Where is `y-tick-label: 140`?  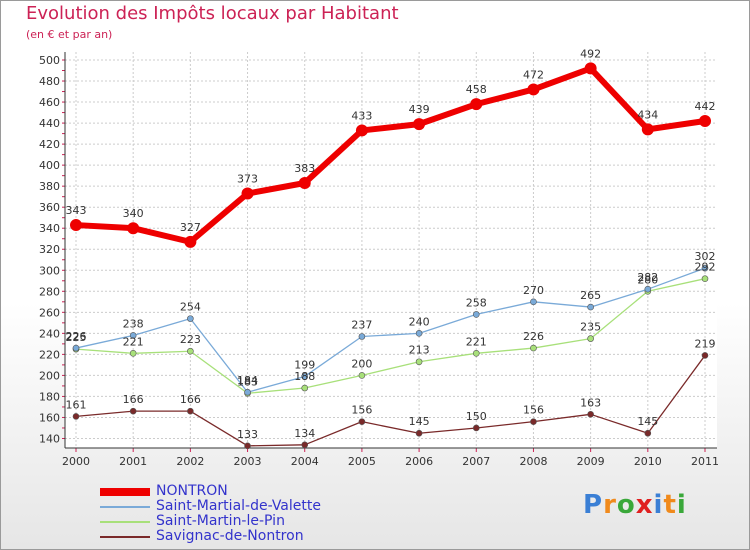
y-tick-label: 140 is located at coordinates (49, 438).